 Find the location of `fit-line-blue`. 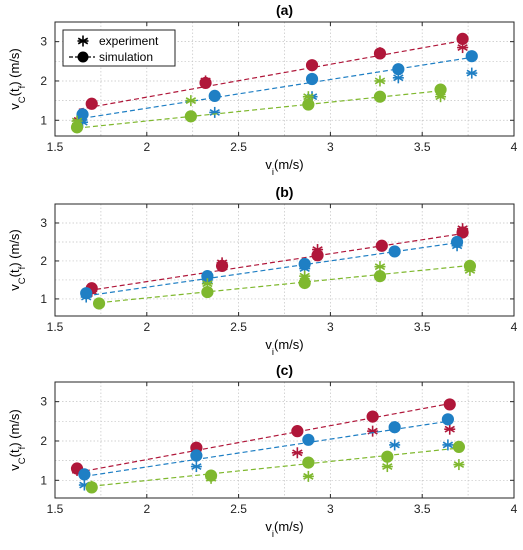

fit-line-blue is located at coordinates (266, 448).